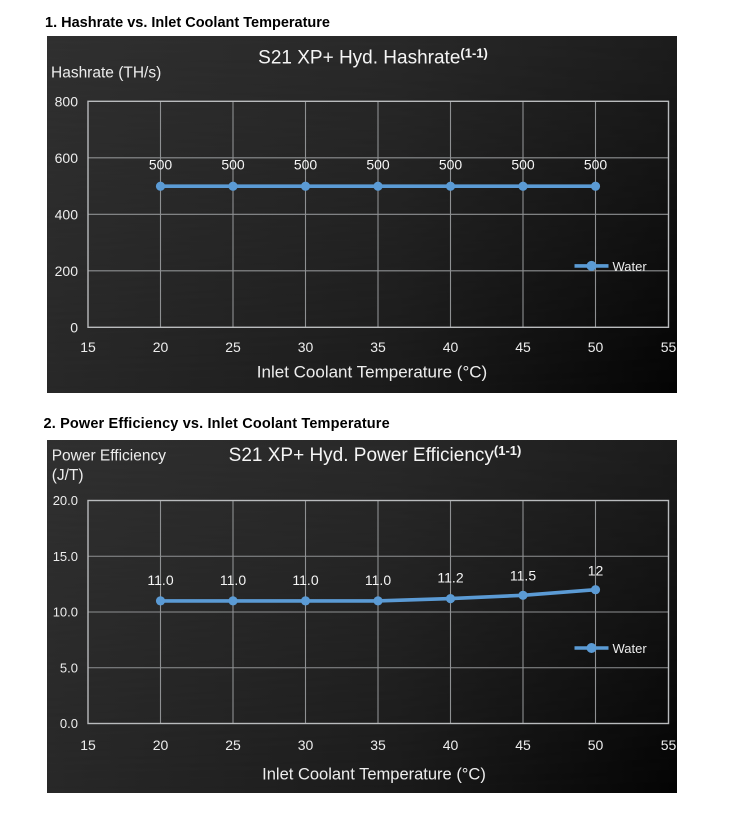  I want to click on svg-text: Hashrate (TH/s), so click(106, 72).